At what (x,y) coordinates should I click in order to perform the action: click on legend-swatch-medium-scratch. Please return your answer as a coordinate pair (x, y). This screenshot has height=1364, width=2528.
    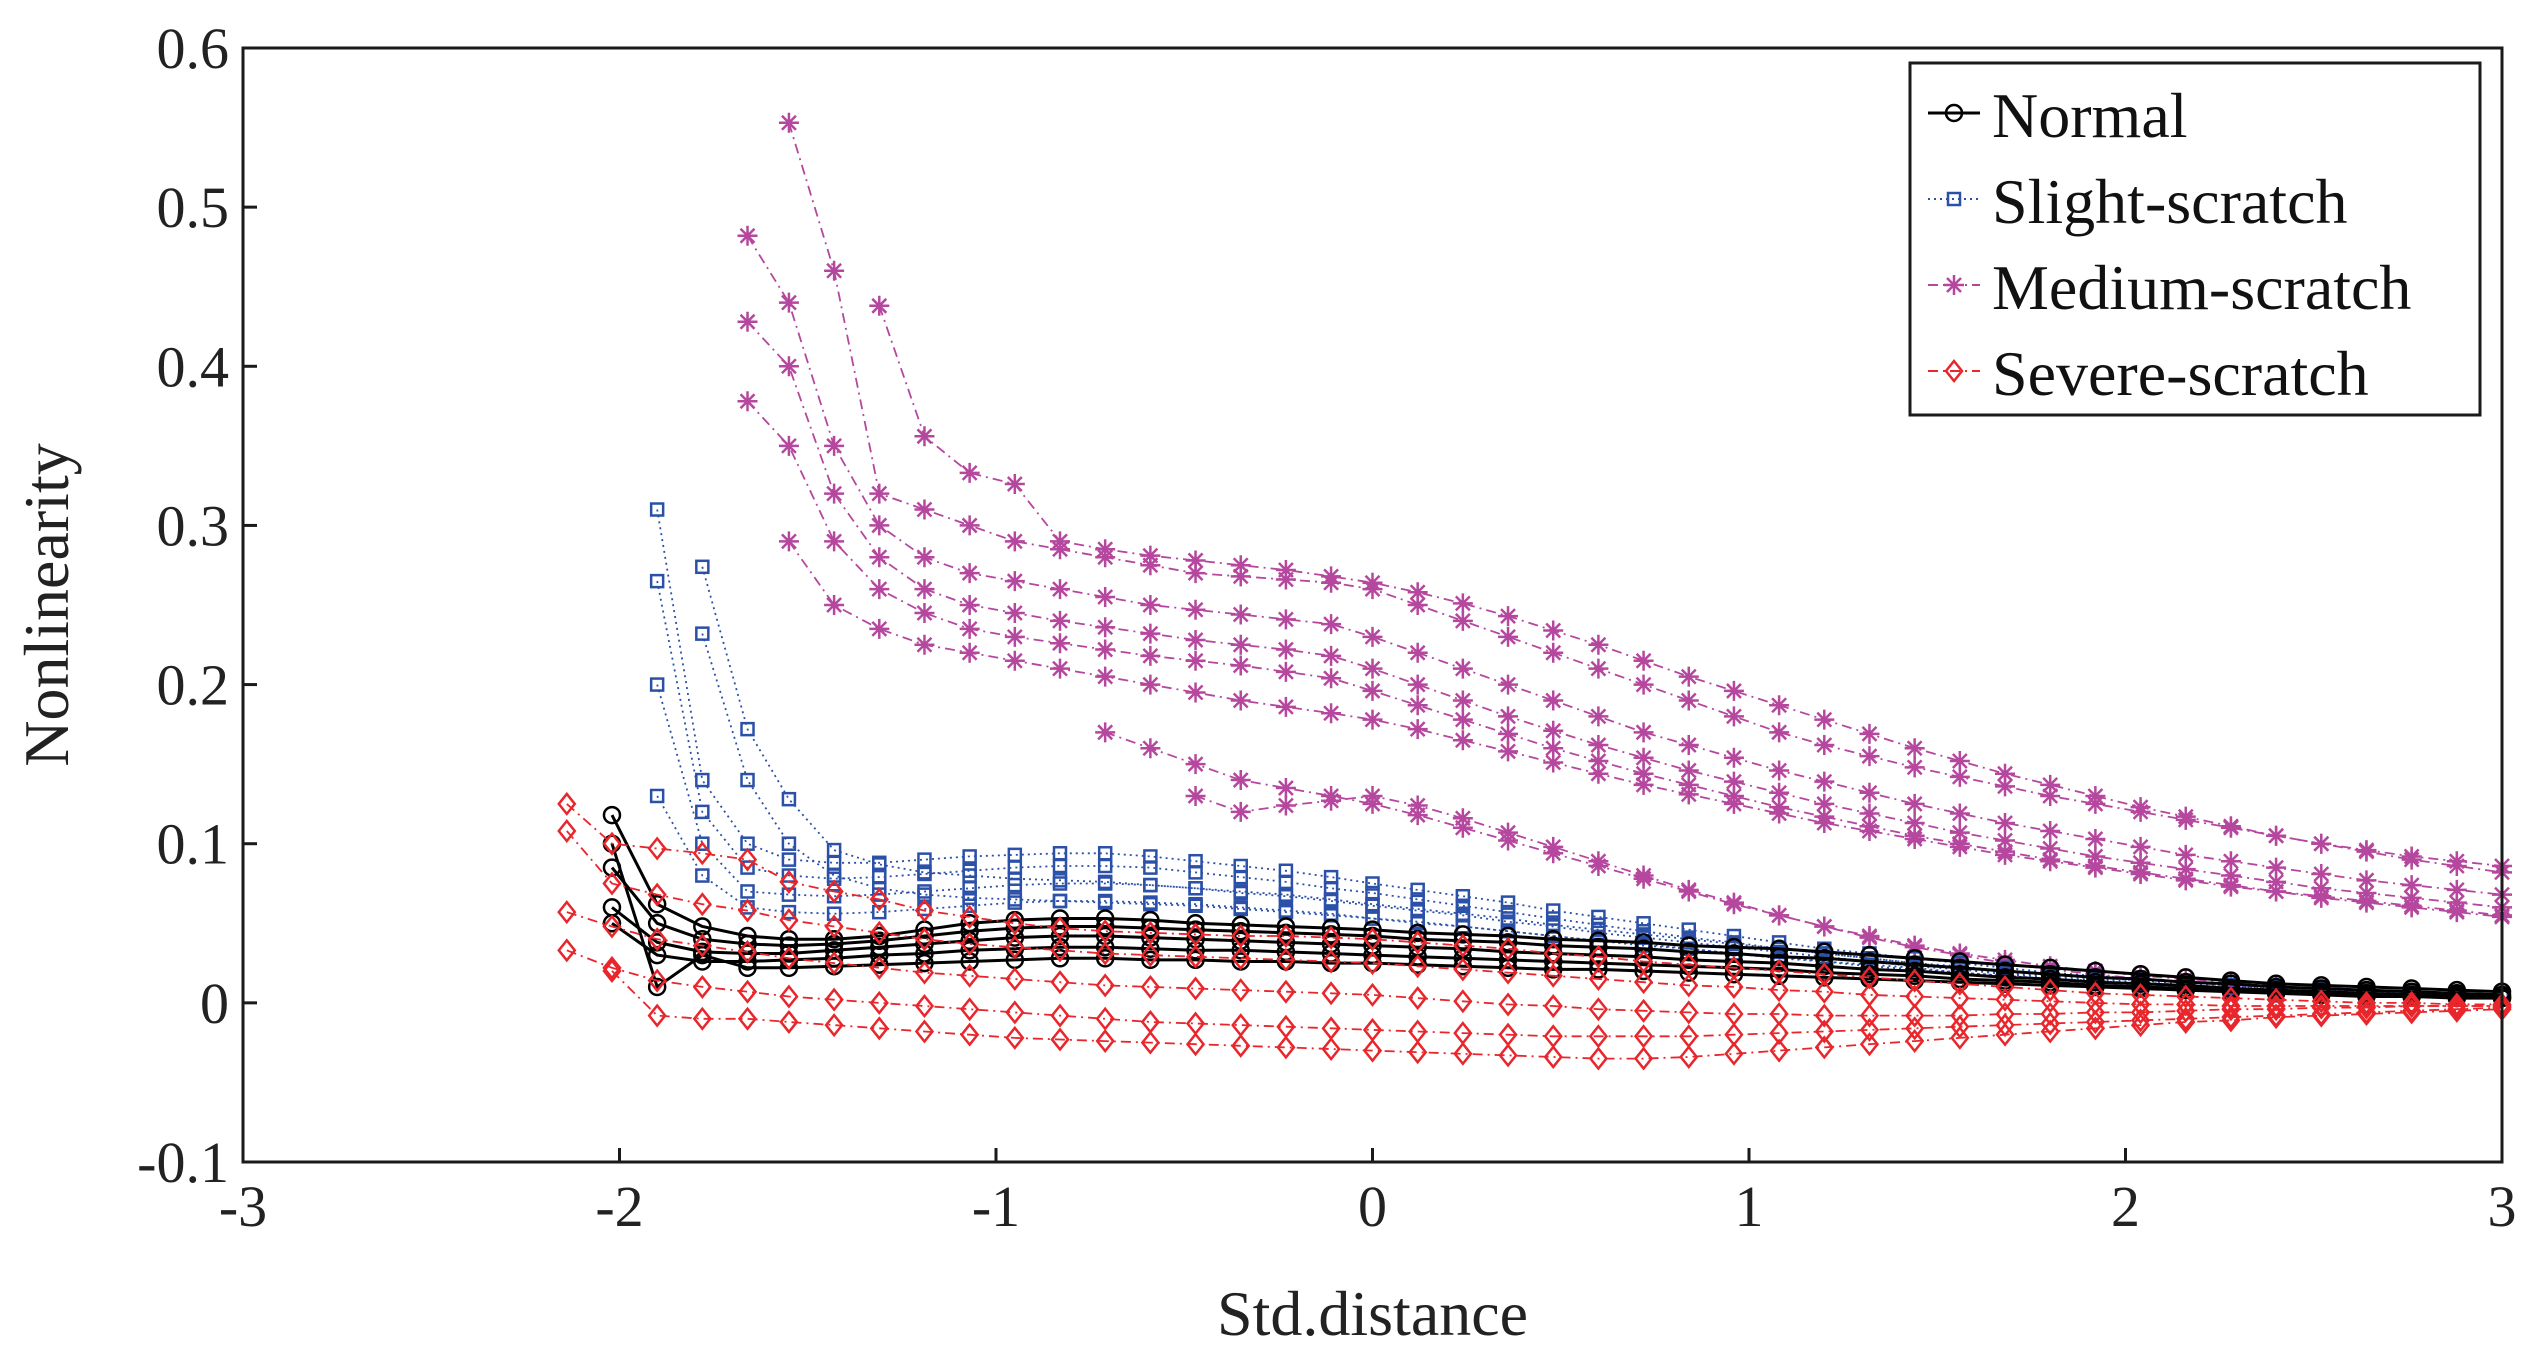
    Looking at the image, I should click on (1954, 285).